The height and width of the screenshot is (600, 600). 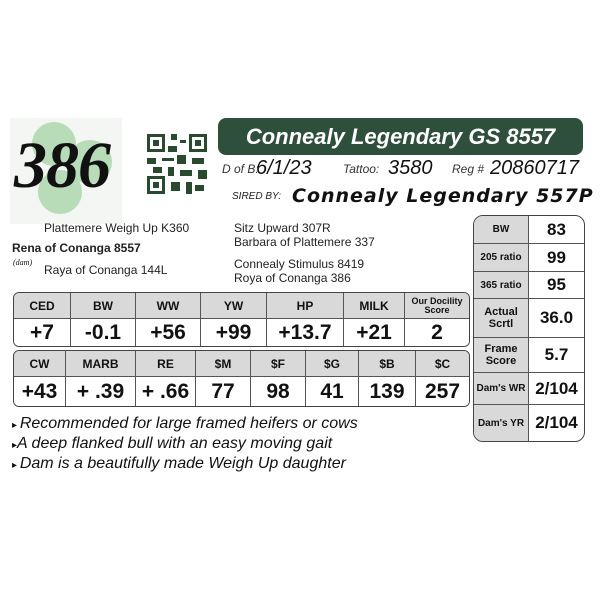 I want to click on epd-value: 41, so click(x=332, y=391).